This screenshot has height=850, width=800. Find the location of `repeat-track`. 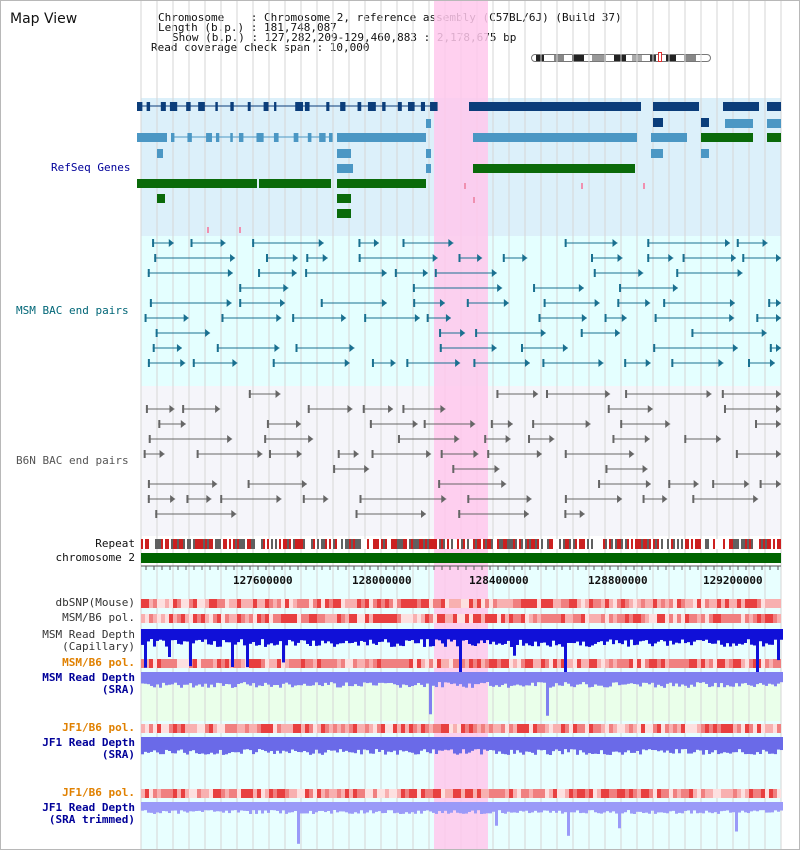

repeat-track is located at coordinates (461, 544).